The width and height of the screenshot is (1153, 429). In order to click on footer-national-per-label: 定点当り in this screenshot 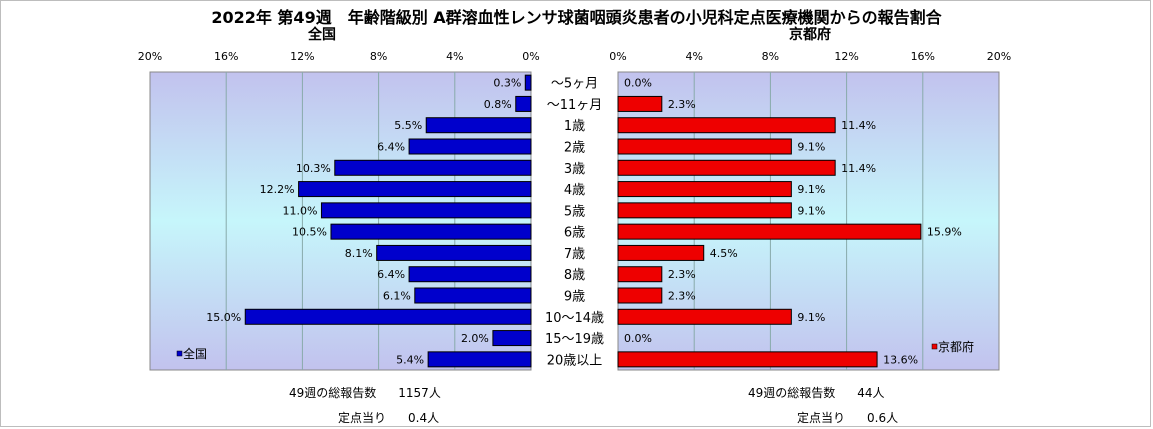, I will do `click(362, 418)`.